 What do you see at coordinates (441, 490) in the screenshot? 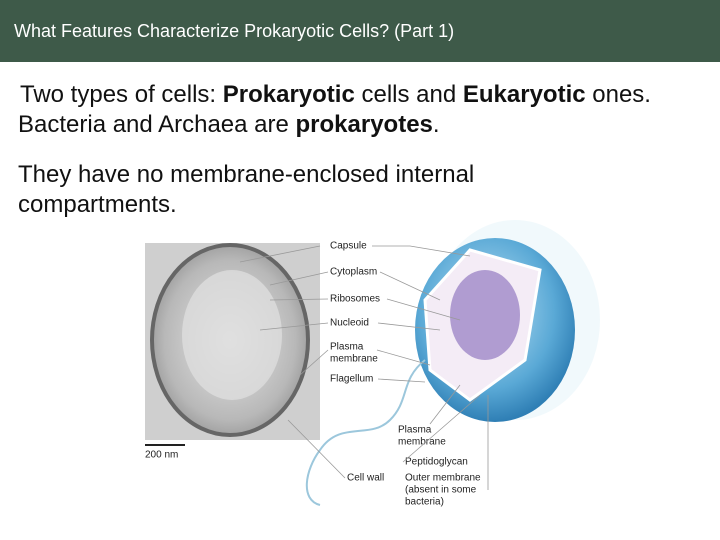
I see `figure-label: (absent in some` at bounding box center [441, 490].